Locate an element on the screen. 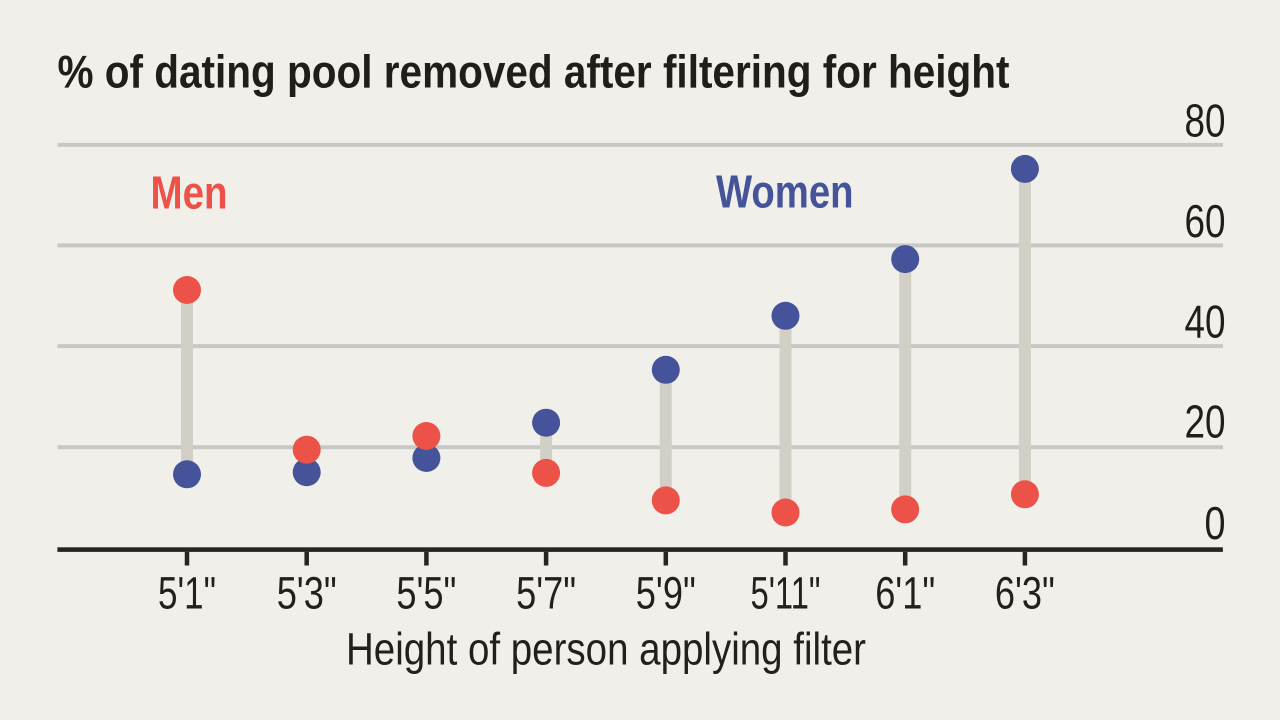  svg-text: Women is located at coordinates (785, 192).